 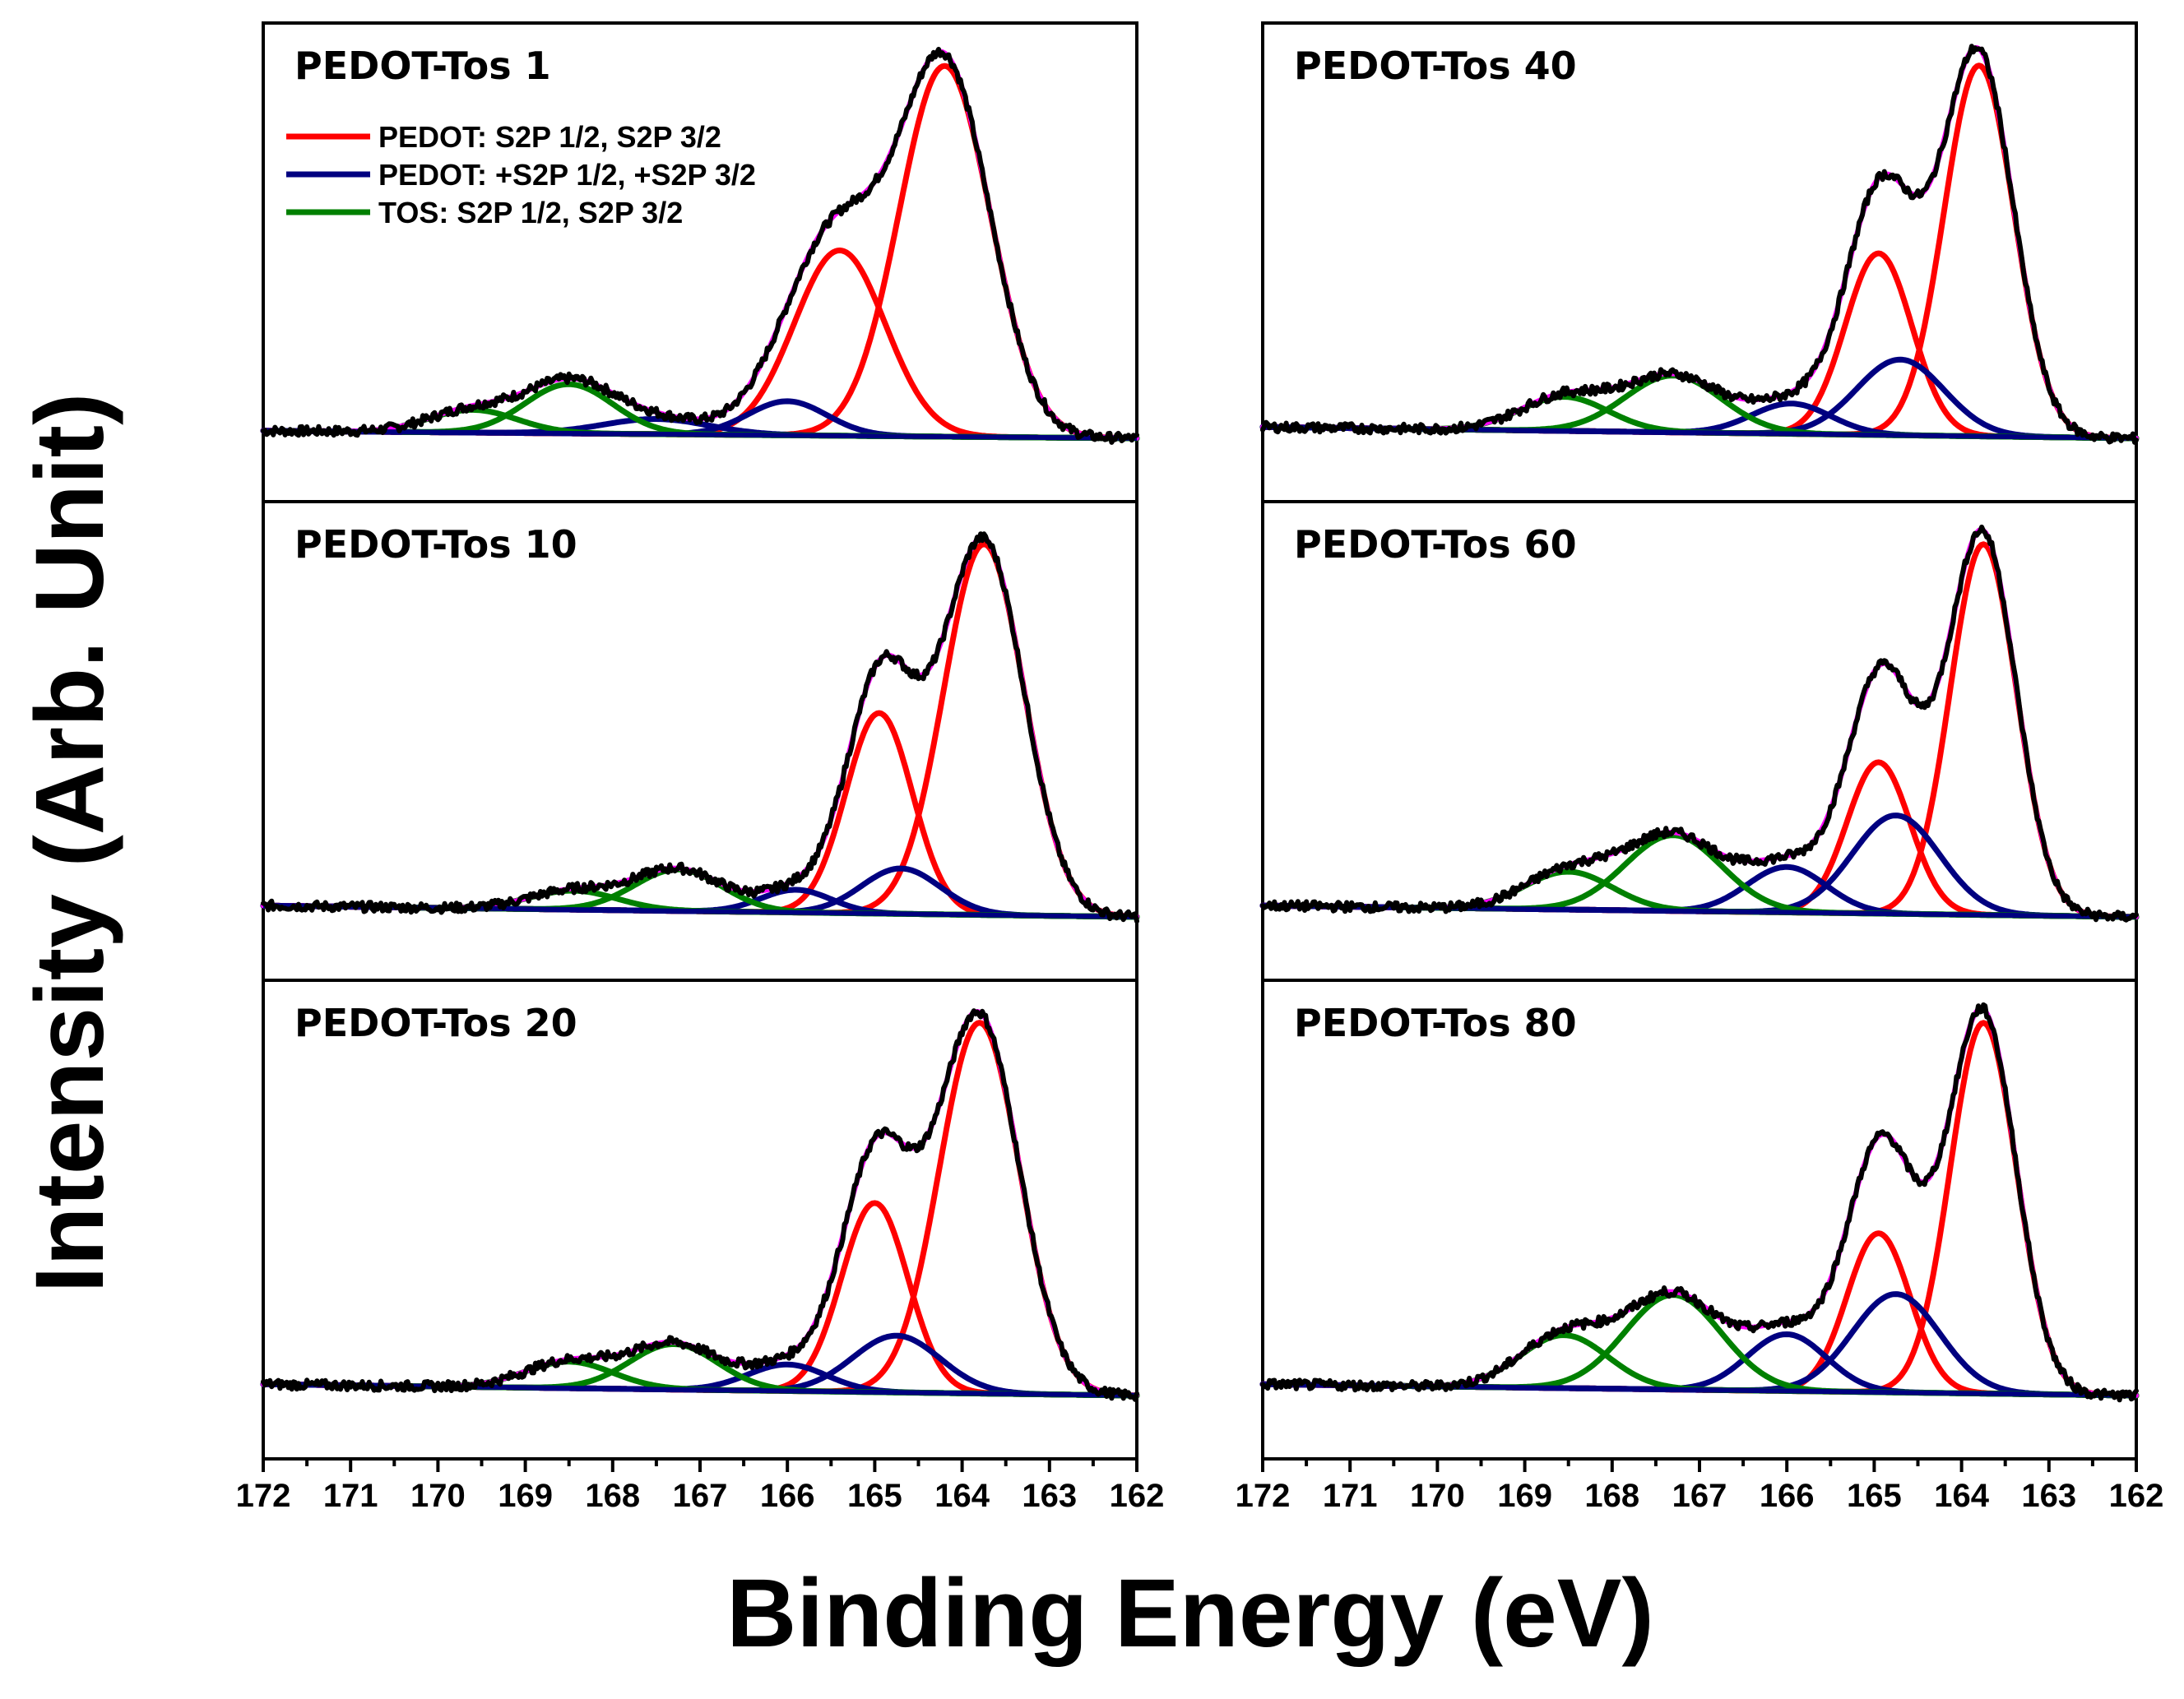 I want to click on panel-title: PEDOT-Tos 20, so click(x=435, y=1023).